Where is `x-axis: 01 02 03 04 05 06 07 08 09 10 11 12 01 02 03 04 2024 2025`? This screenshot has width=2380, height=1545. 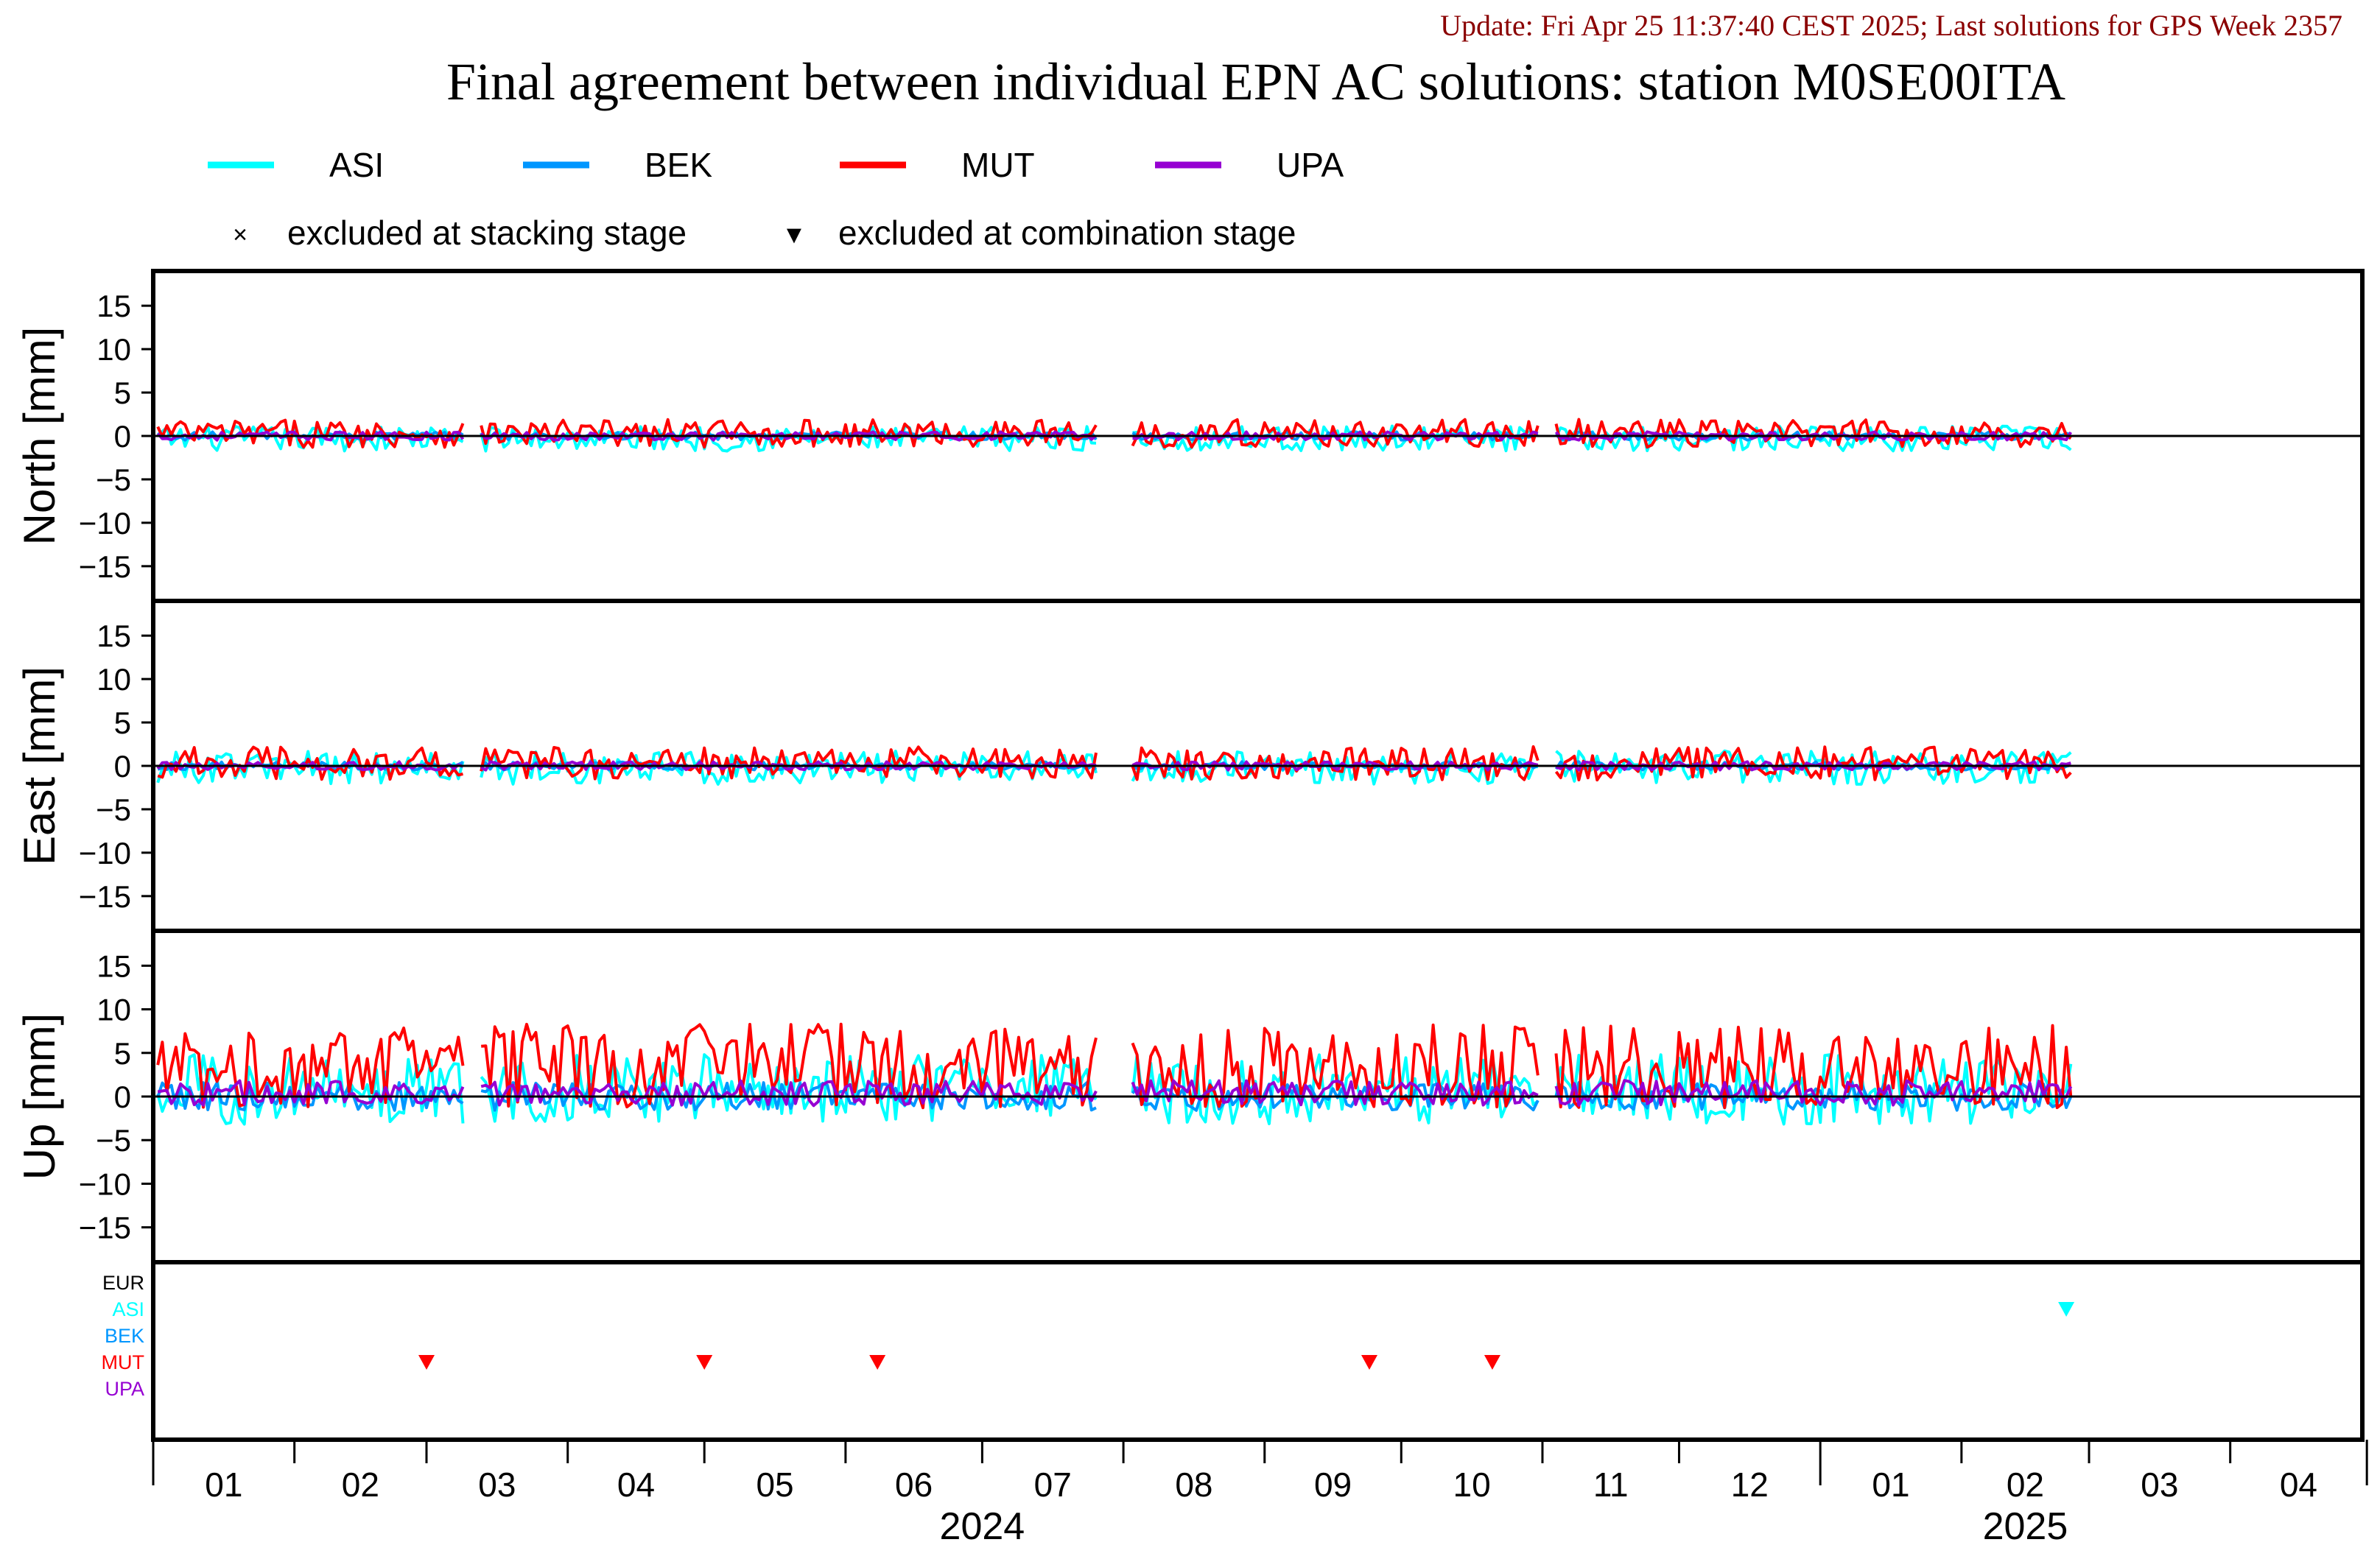 x-axis: 01 02 03 04 05 06 07 08 09 10 11 12 01 02 03 04 2024 2025 is located at coordinates (1260, 1493).